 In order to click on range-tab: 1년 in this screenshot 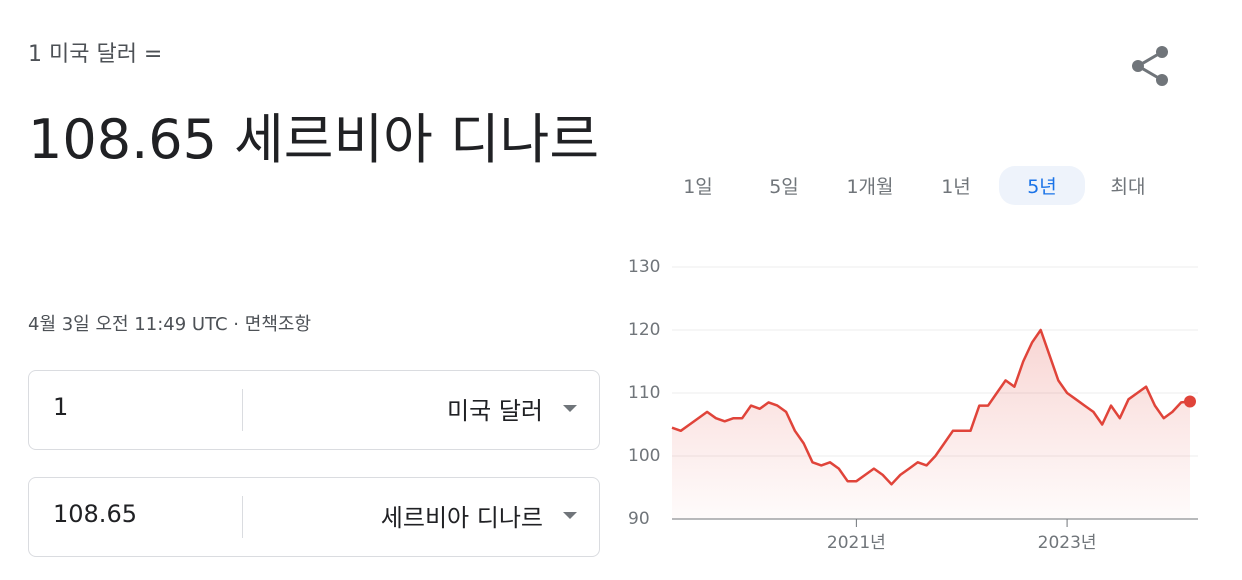, I will do `click(956, 187)`.